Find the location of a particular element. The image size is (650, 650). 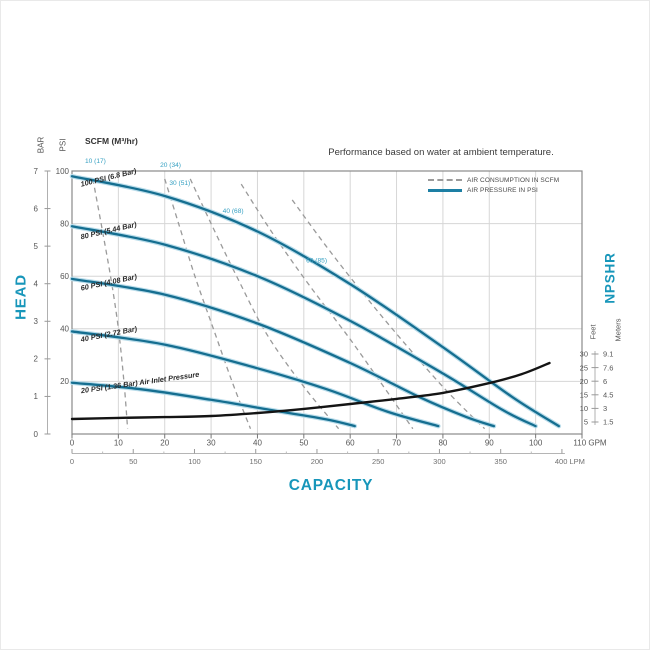

gpm-tick-label: 20 is located at coordinates (164, 443).